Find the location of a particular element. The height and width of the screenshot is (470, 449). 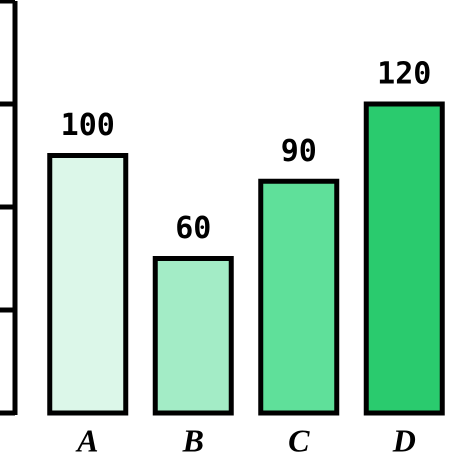

x-tick-label: C is located at coordinates (299, 440).